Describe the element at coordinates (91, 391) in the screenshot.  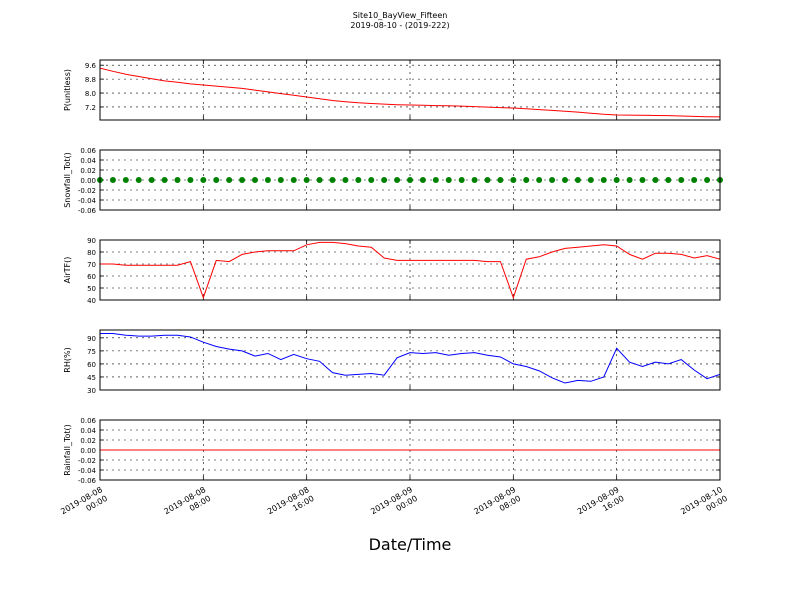
I see `y-tick-label: 30` at that location.